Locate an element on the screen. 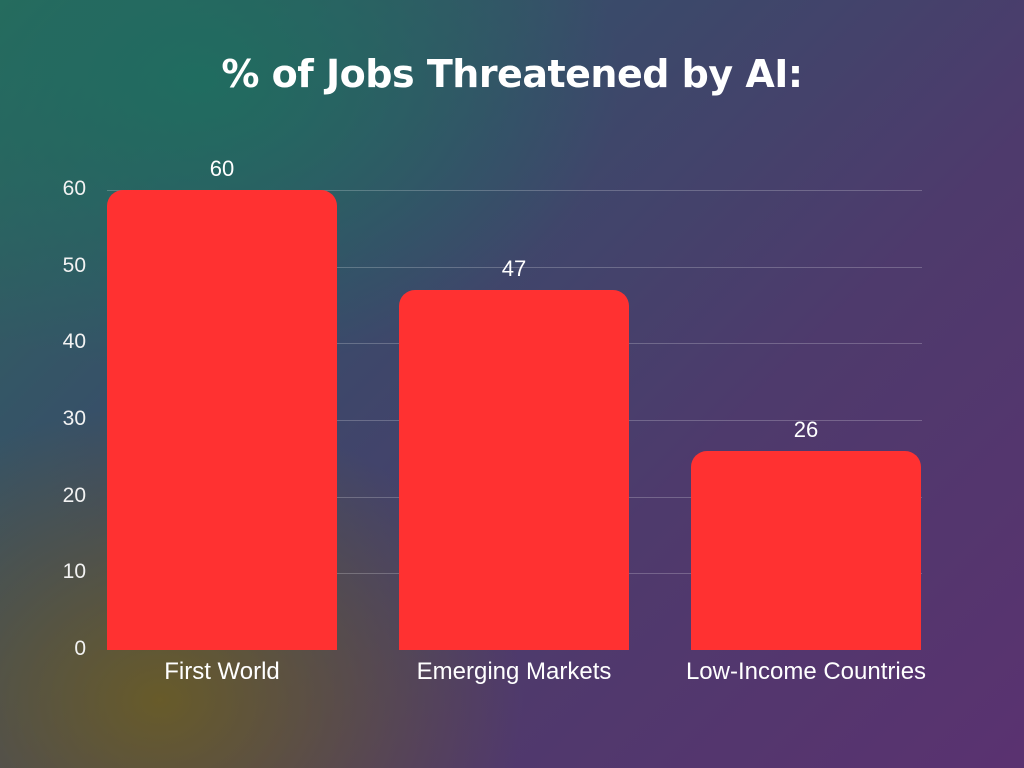 Image resolution: width=1024 pixels, height=768 pixels. y-tick-label: 60 is located at coordinates (74, 188).